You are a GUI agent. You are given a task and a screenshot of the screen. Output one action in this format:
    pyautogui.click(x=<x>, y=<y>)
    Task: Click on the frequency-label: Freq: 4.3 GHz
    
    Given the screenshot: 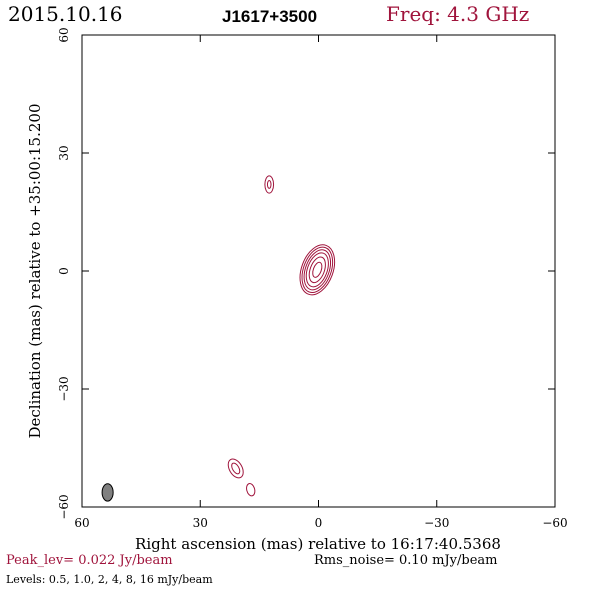 What is the action you would take?
    pyautogui.click(x=458, y=14)
    